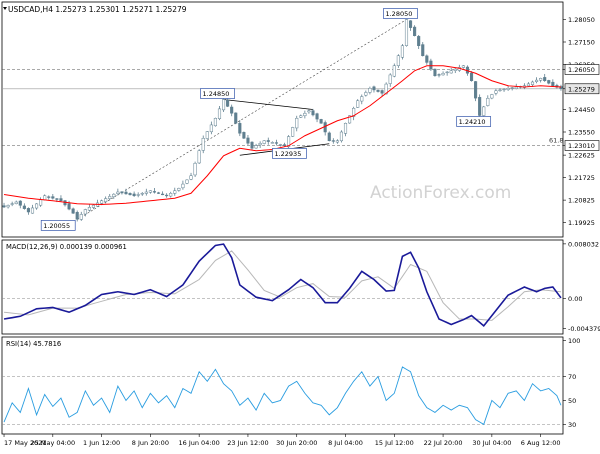 The height and width of the screenshot is (454, 600). I want to click on level-label: 1.25279, so click(581, 89).